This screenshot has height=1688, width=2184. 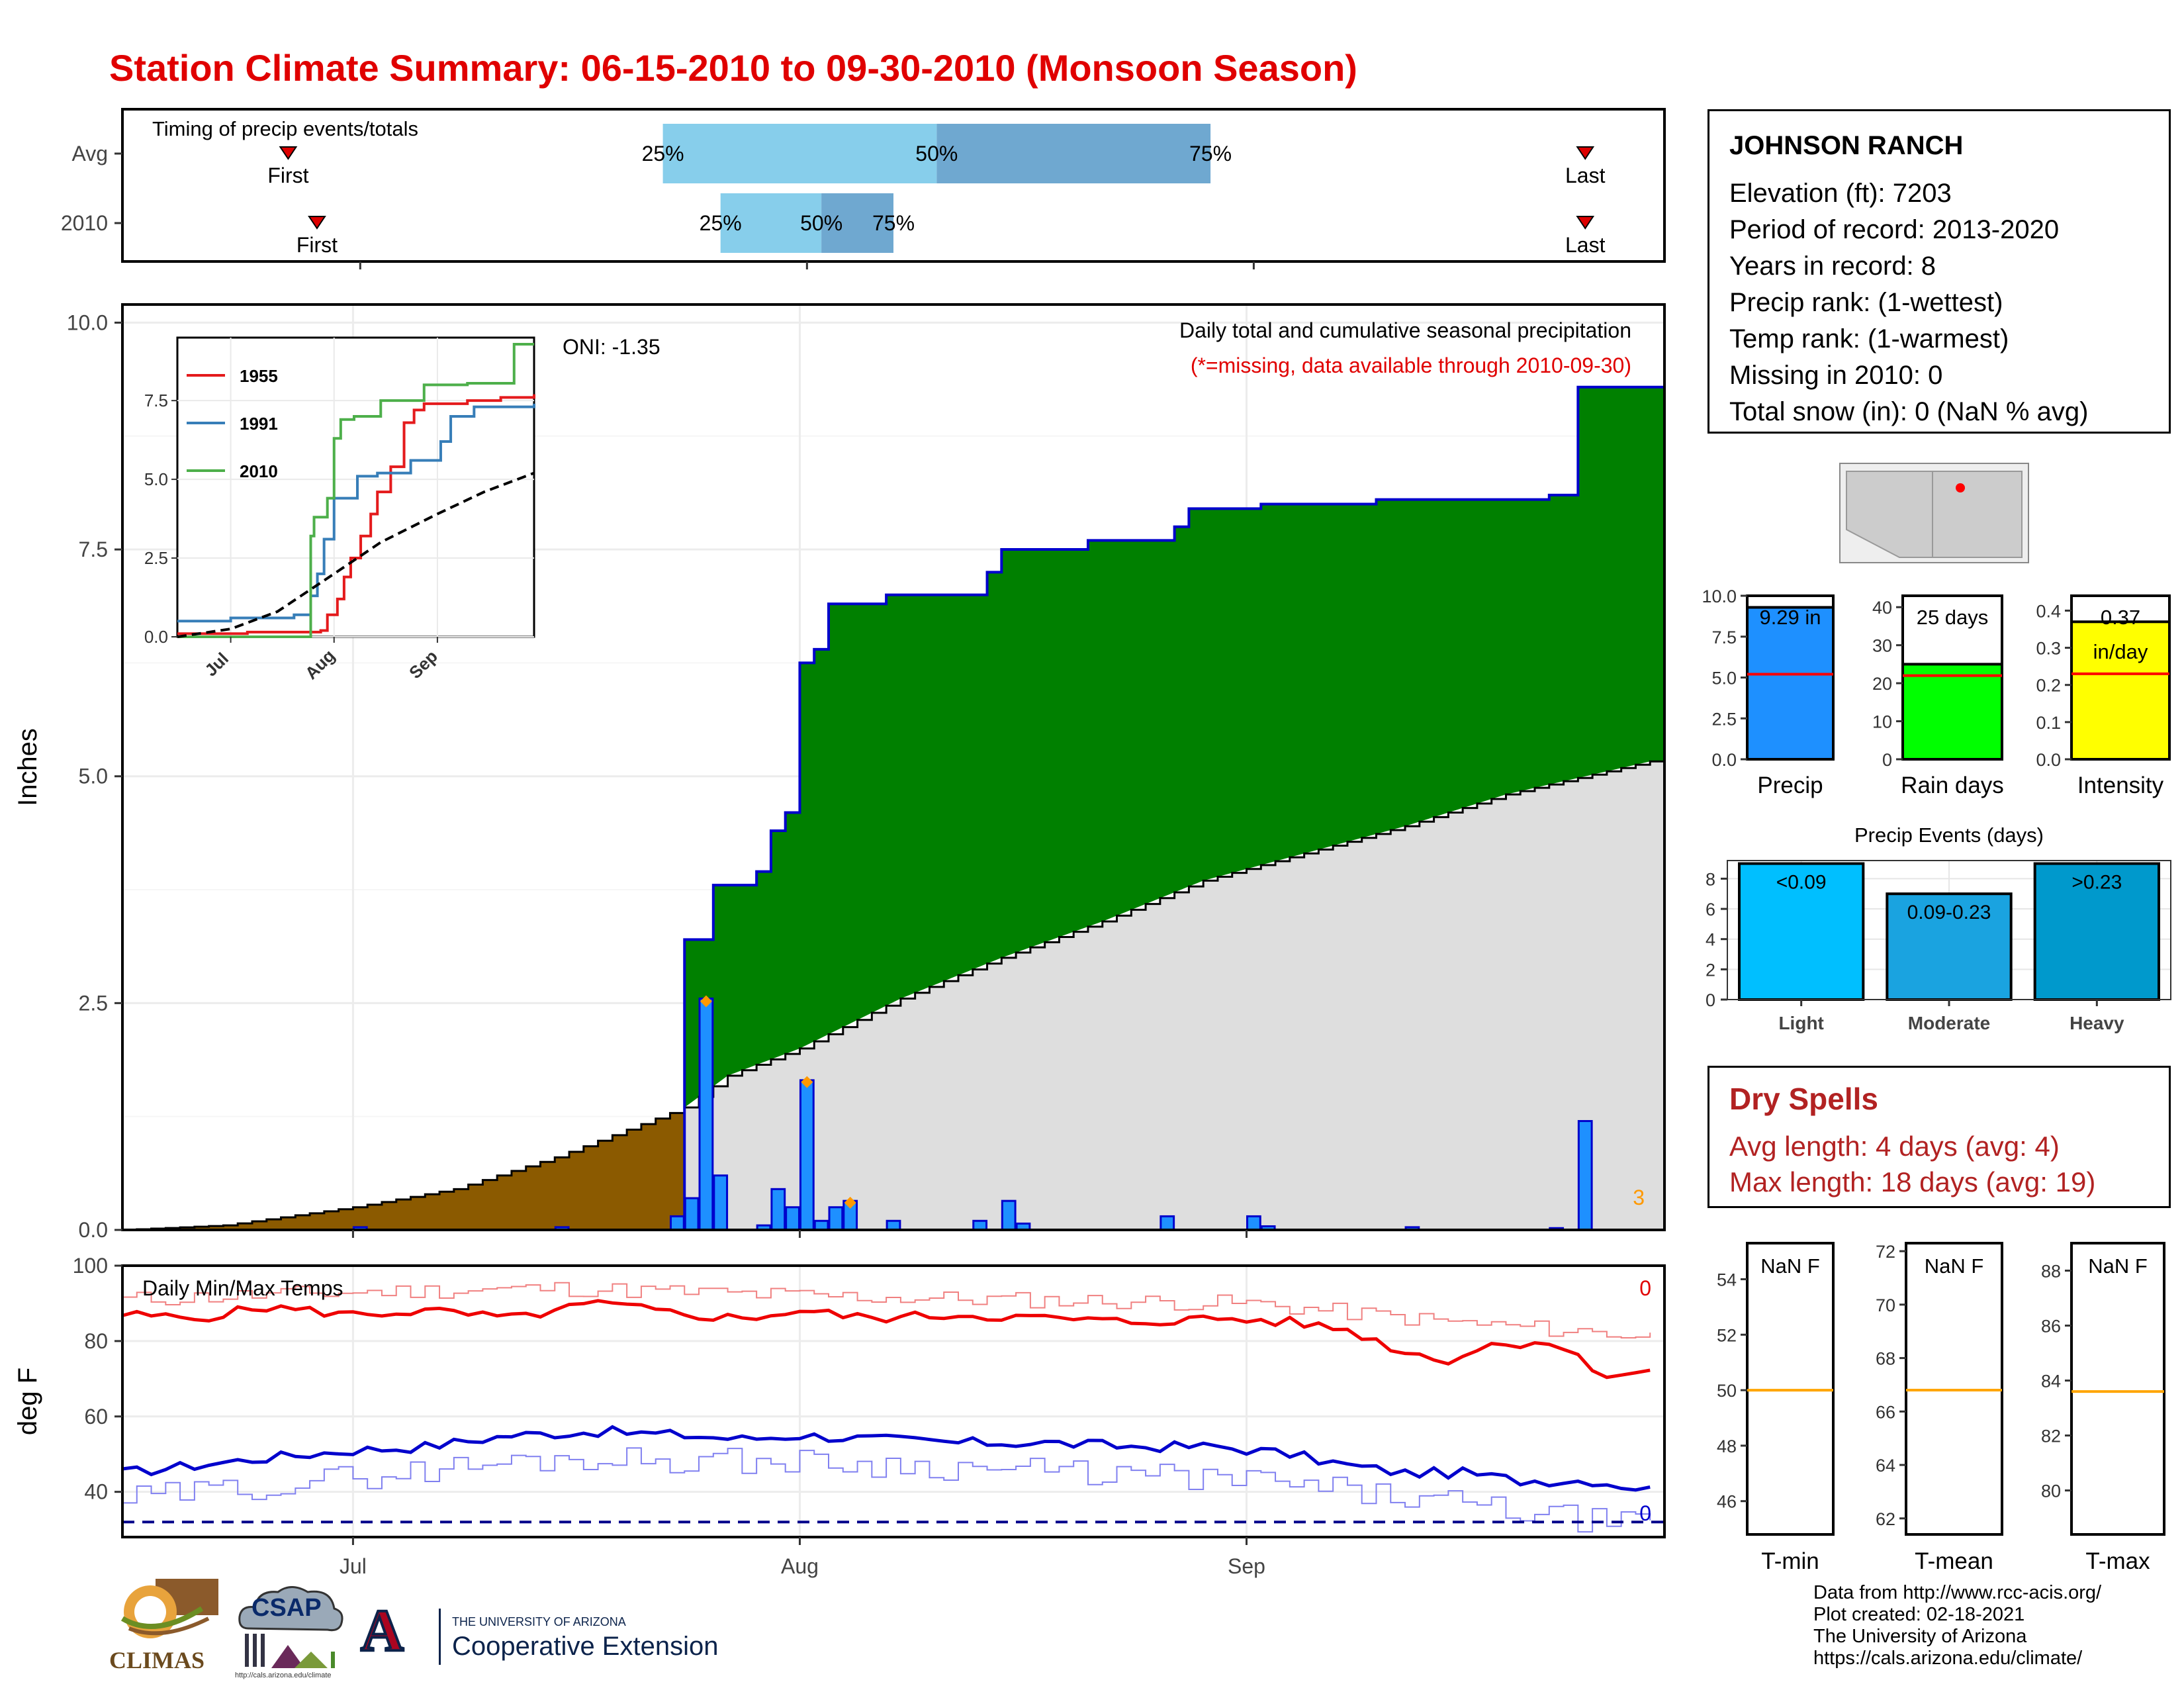 What do you see at coordinates (1710, 879) in the screenshot?
I see `events-ytick-label: 8` at bounding box center [1710, 879].